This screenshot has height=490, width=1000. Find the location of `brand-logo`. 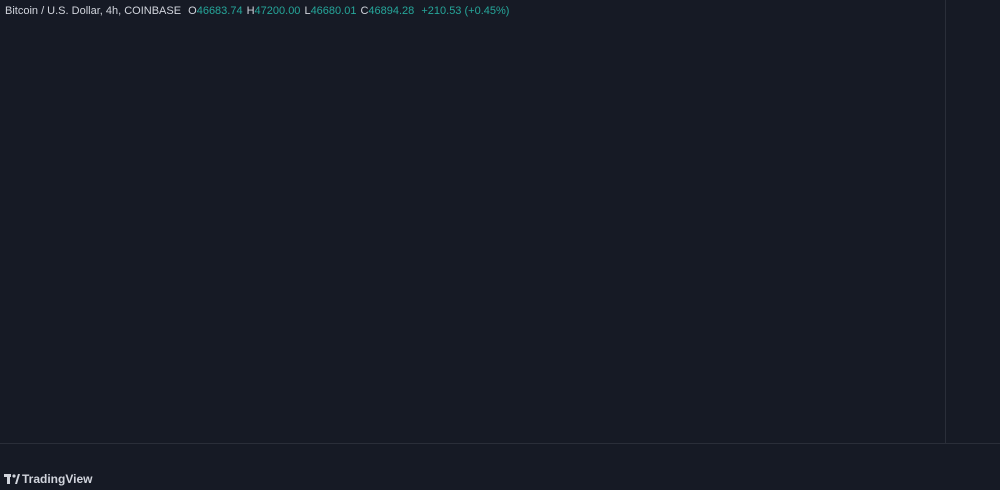

brand-logo is located at coordinates (12, 479).